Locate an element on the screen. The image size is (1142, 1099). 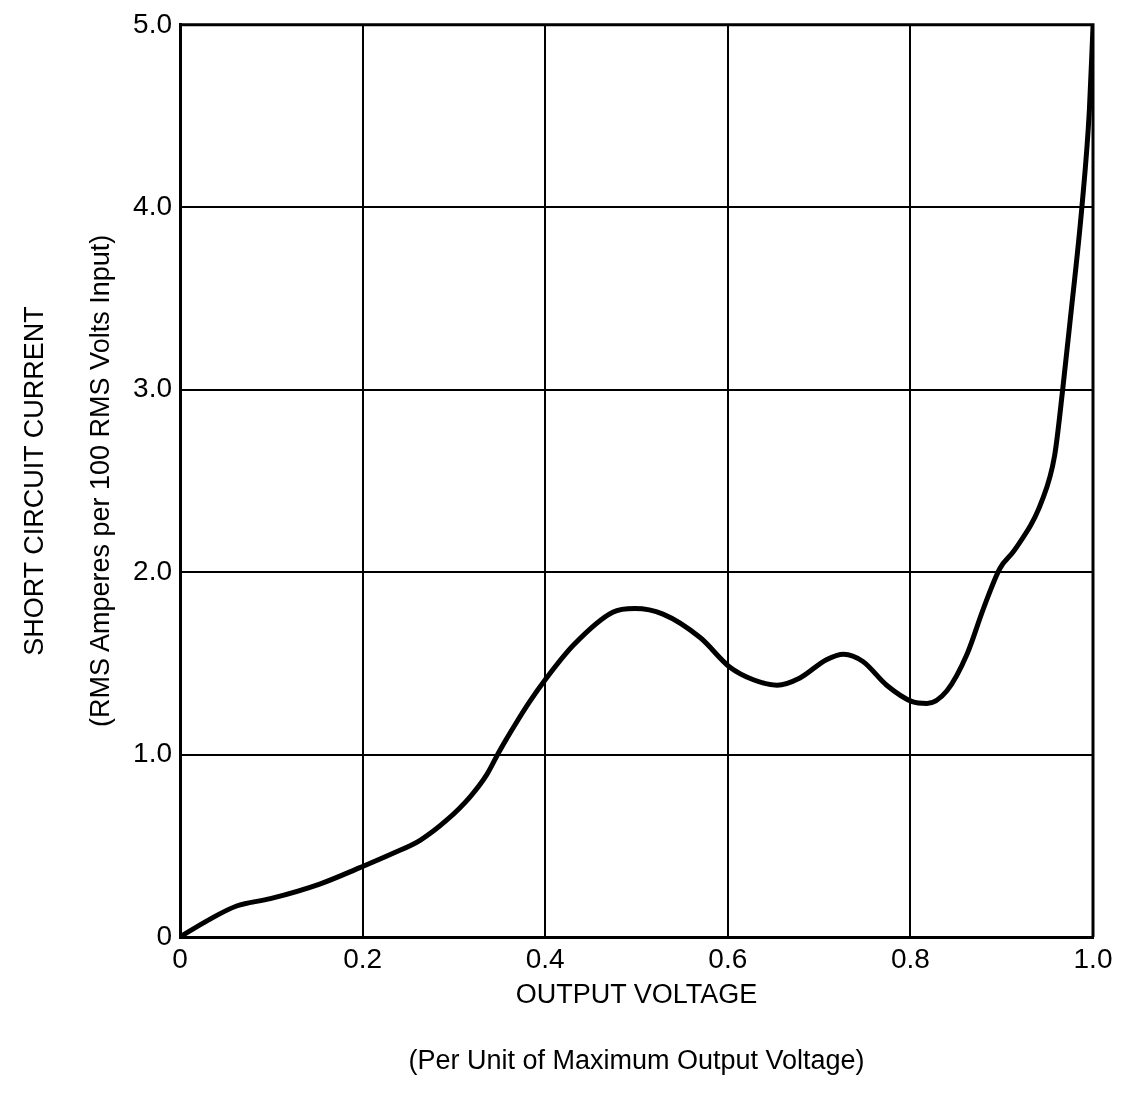
text: OUTPUT VOLTAGE (Per Unit of Maximum Output Voltage) is located at coordinates (636, 1027).